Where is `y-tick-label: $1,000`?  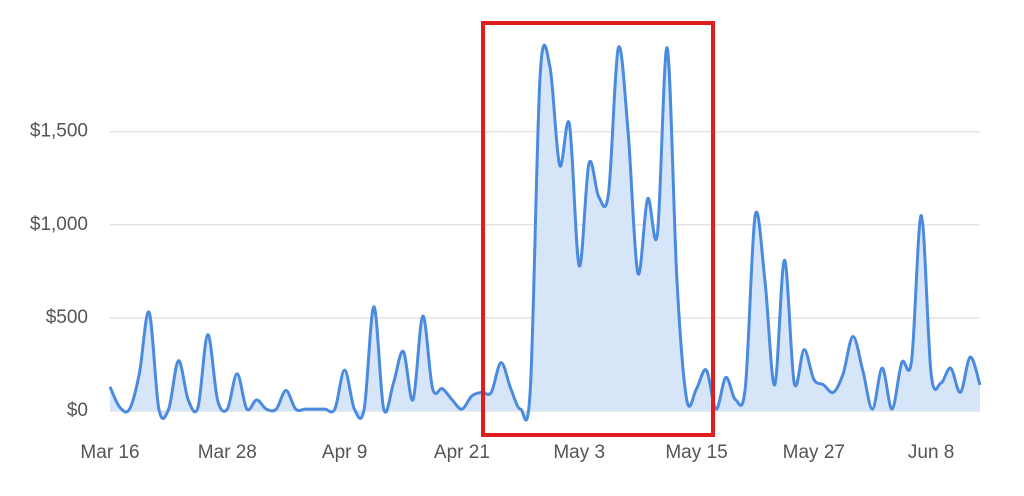
y-tick-label: $1,000 is located at coordinates (59, 224).